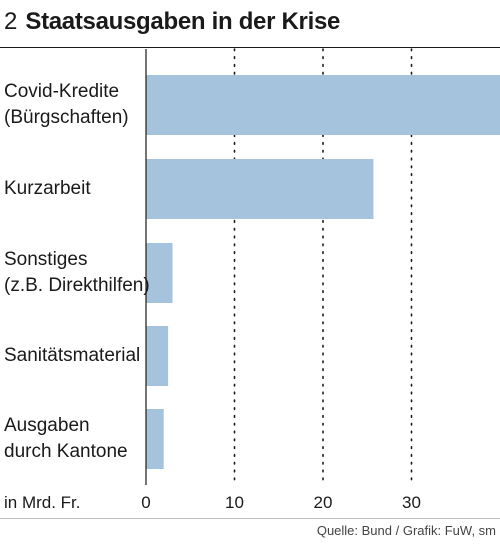  I want to click on category-label-line: Ausgaben, so click(47, 425).